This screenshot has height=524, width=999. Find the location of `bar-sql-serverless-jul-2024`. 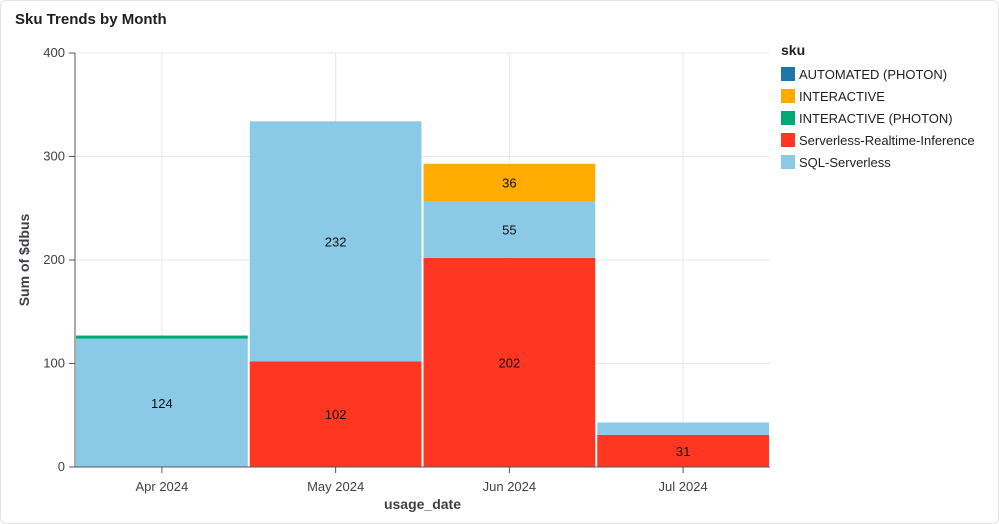

bar-sql-serverless-jul-2024 is located at coordinates (683, 428).